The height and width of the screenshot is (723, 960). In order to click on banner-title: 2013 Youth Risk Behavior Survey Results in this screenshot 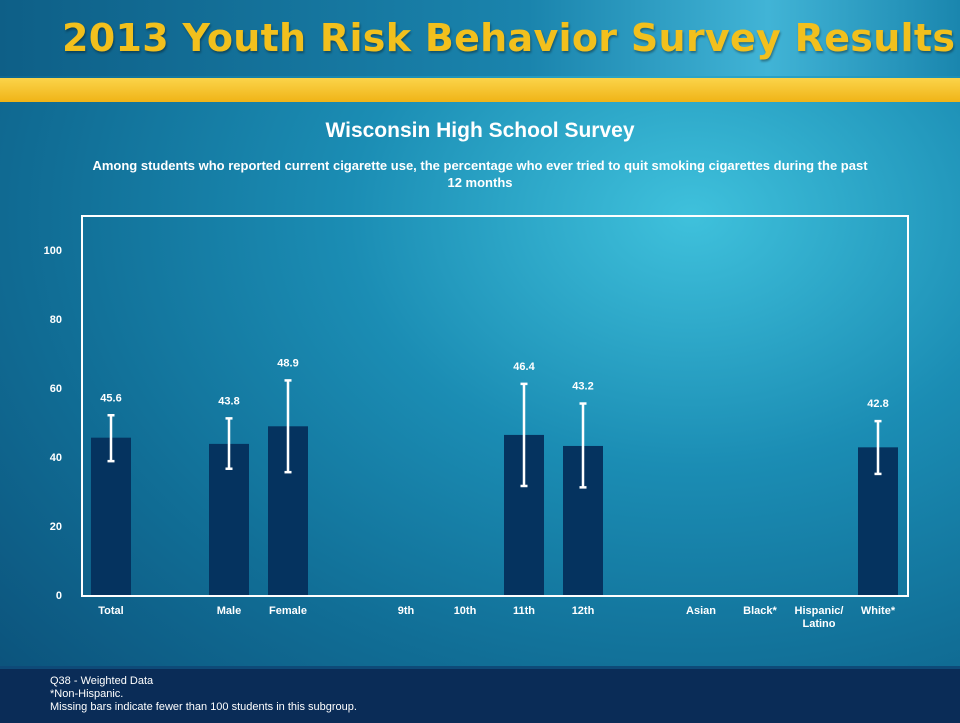, I will do `click(509, 38)`.